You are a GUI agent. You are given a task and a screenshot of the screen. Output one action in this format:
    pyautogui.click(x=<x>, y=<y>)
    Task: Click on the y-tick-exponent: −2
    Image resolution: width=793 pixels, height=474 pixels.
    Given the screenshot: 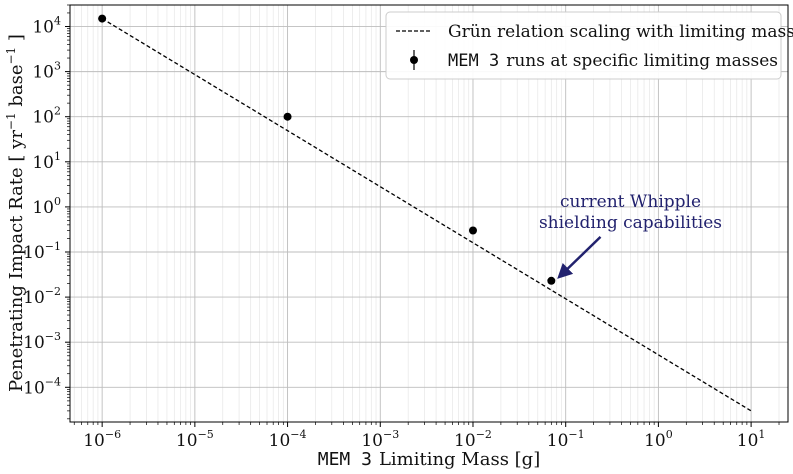 What is the action you would take?
    pyautogui.click(x=53, y=291)
    